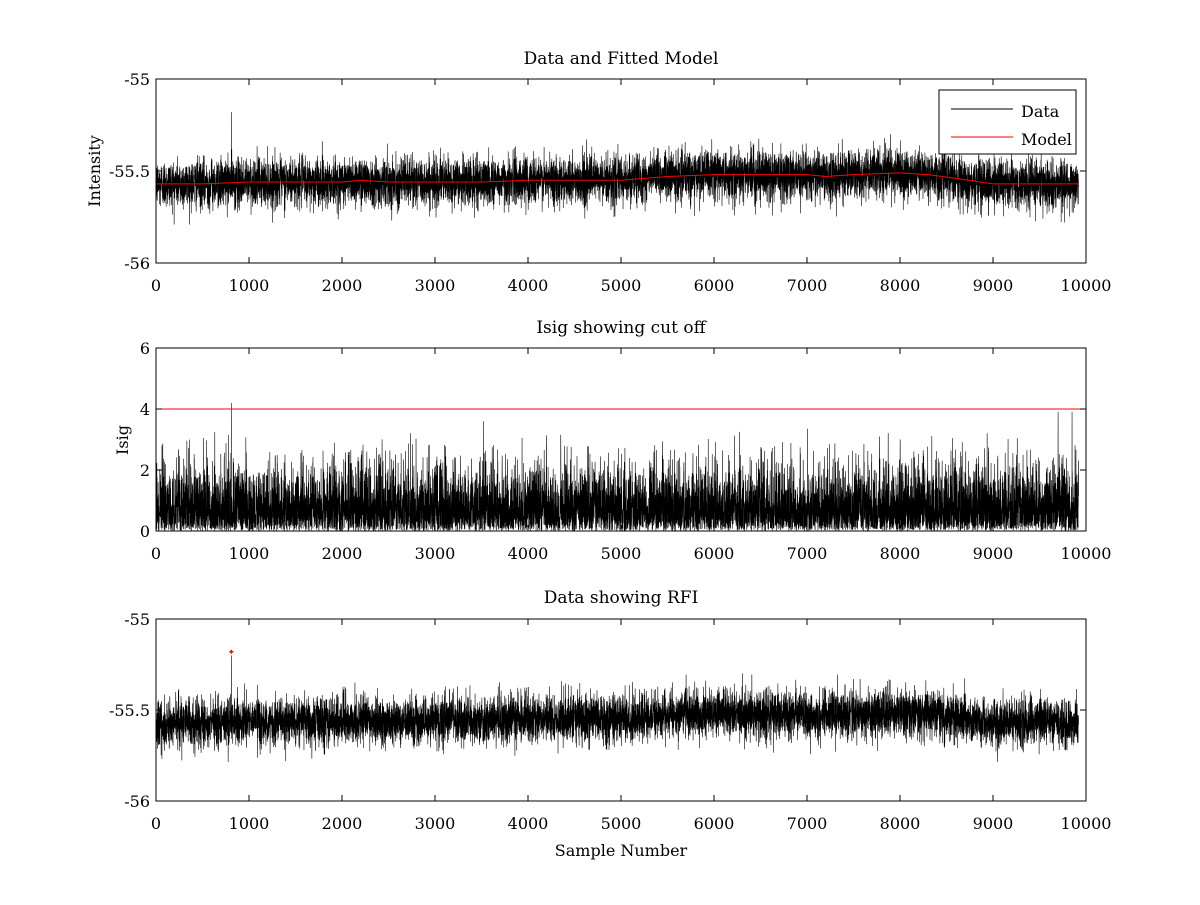 This screenshot has height=905, width=1200. What do you see at coordinates (145, 409) in the screenshot?
I see `y-tick-label: 4` at bounding box center [145, 409].